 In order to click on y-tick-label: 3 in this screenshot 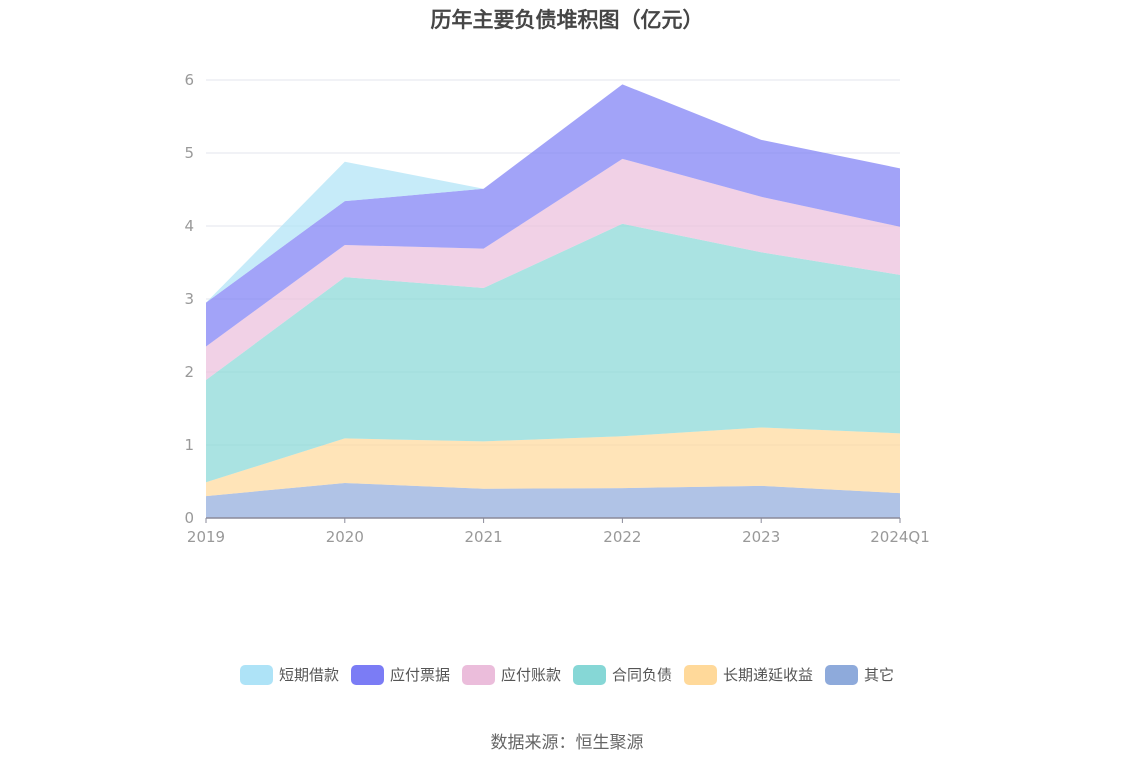, I will do `click(189, 299)`.